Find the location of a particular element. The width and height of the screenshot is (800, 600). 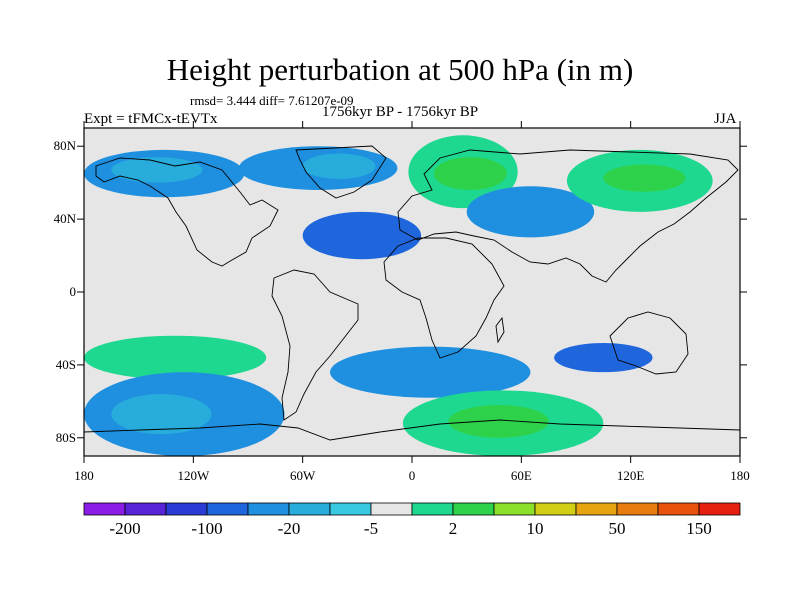

coast-antarctica is located at coordinates (412, 430).